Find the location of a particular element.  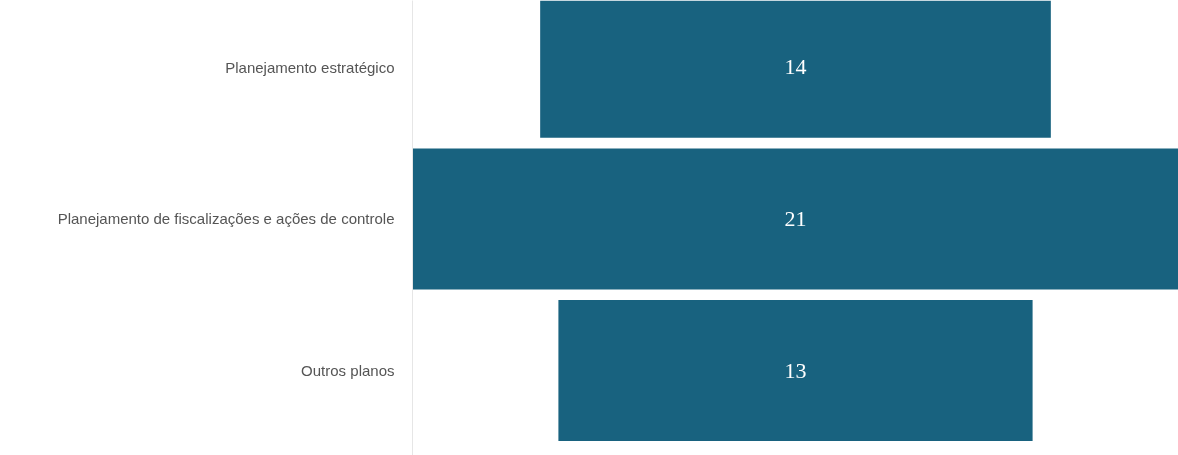

category-label: Outros planos is located at coordinates (348, 371).